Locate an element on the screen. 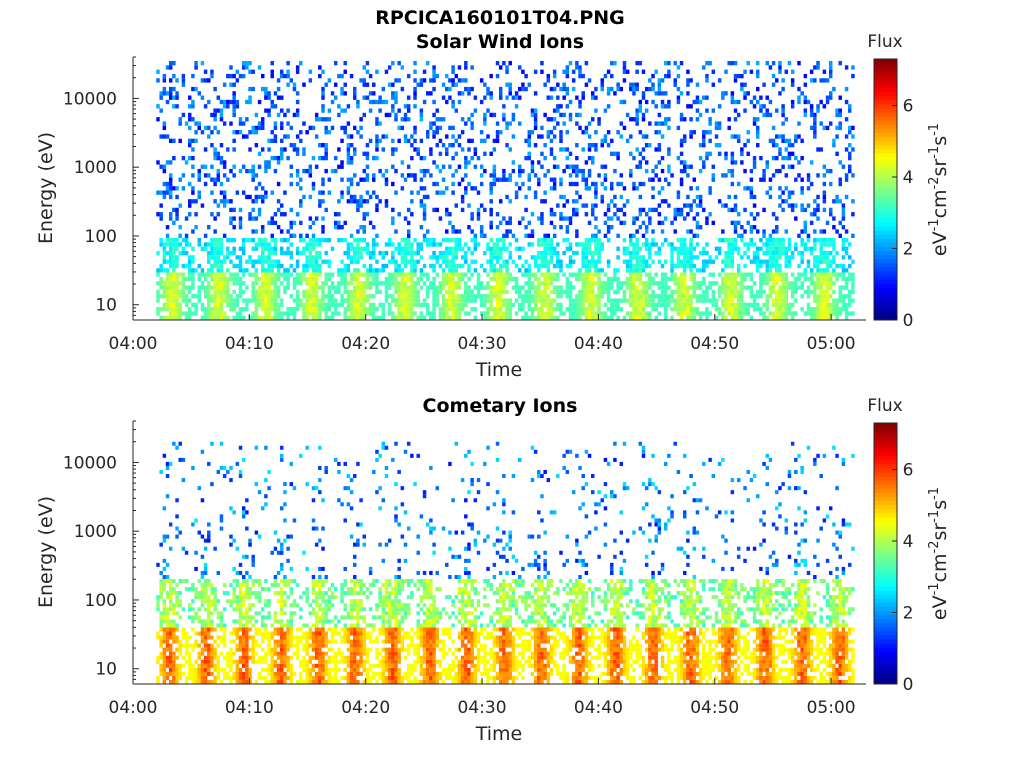 The height and width of the screenshot is (768, 1024). y-tick-label: 10 is located at coordinates (106, 306).